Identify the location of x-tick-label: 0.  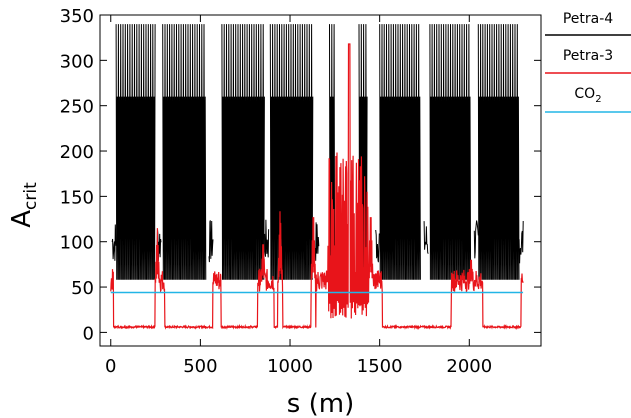
(110, 366).